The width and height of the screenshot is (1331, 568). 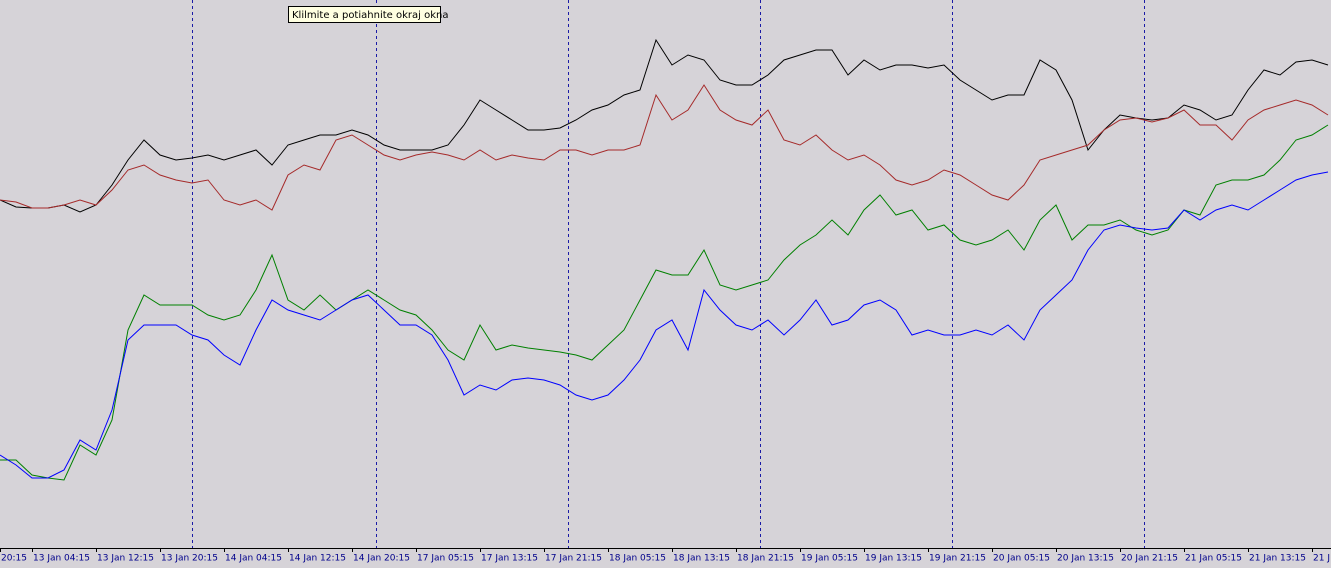 I want to click on tooltip-text: Klilmite a potiahnite okraj okna, so click(x=370, y=15).